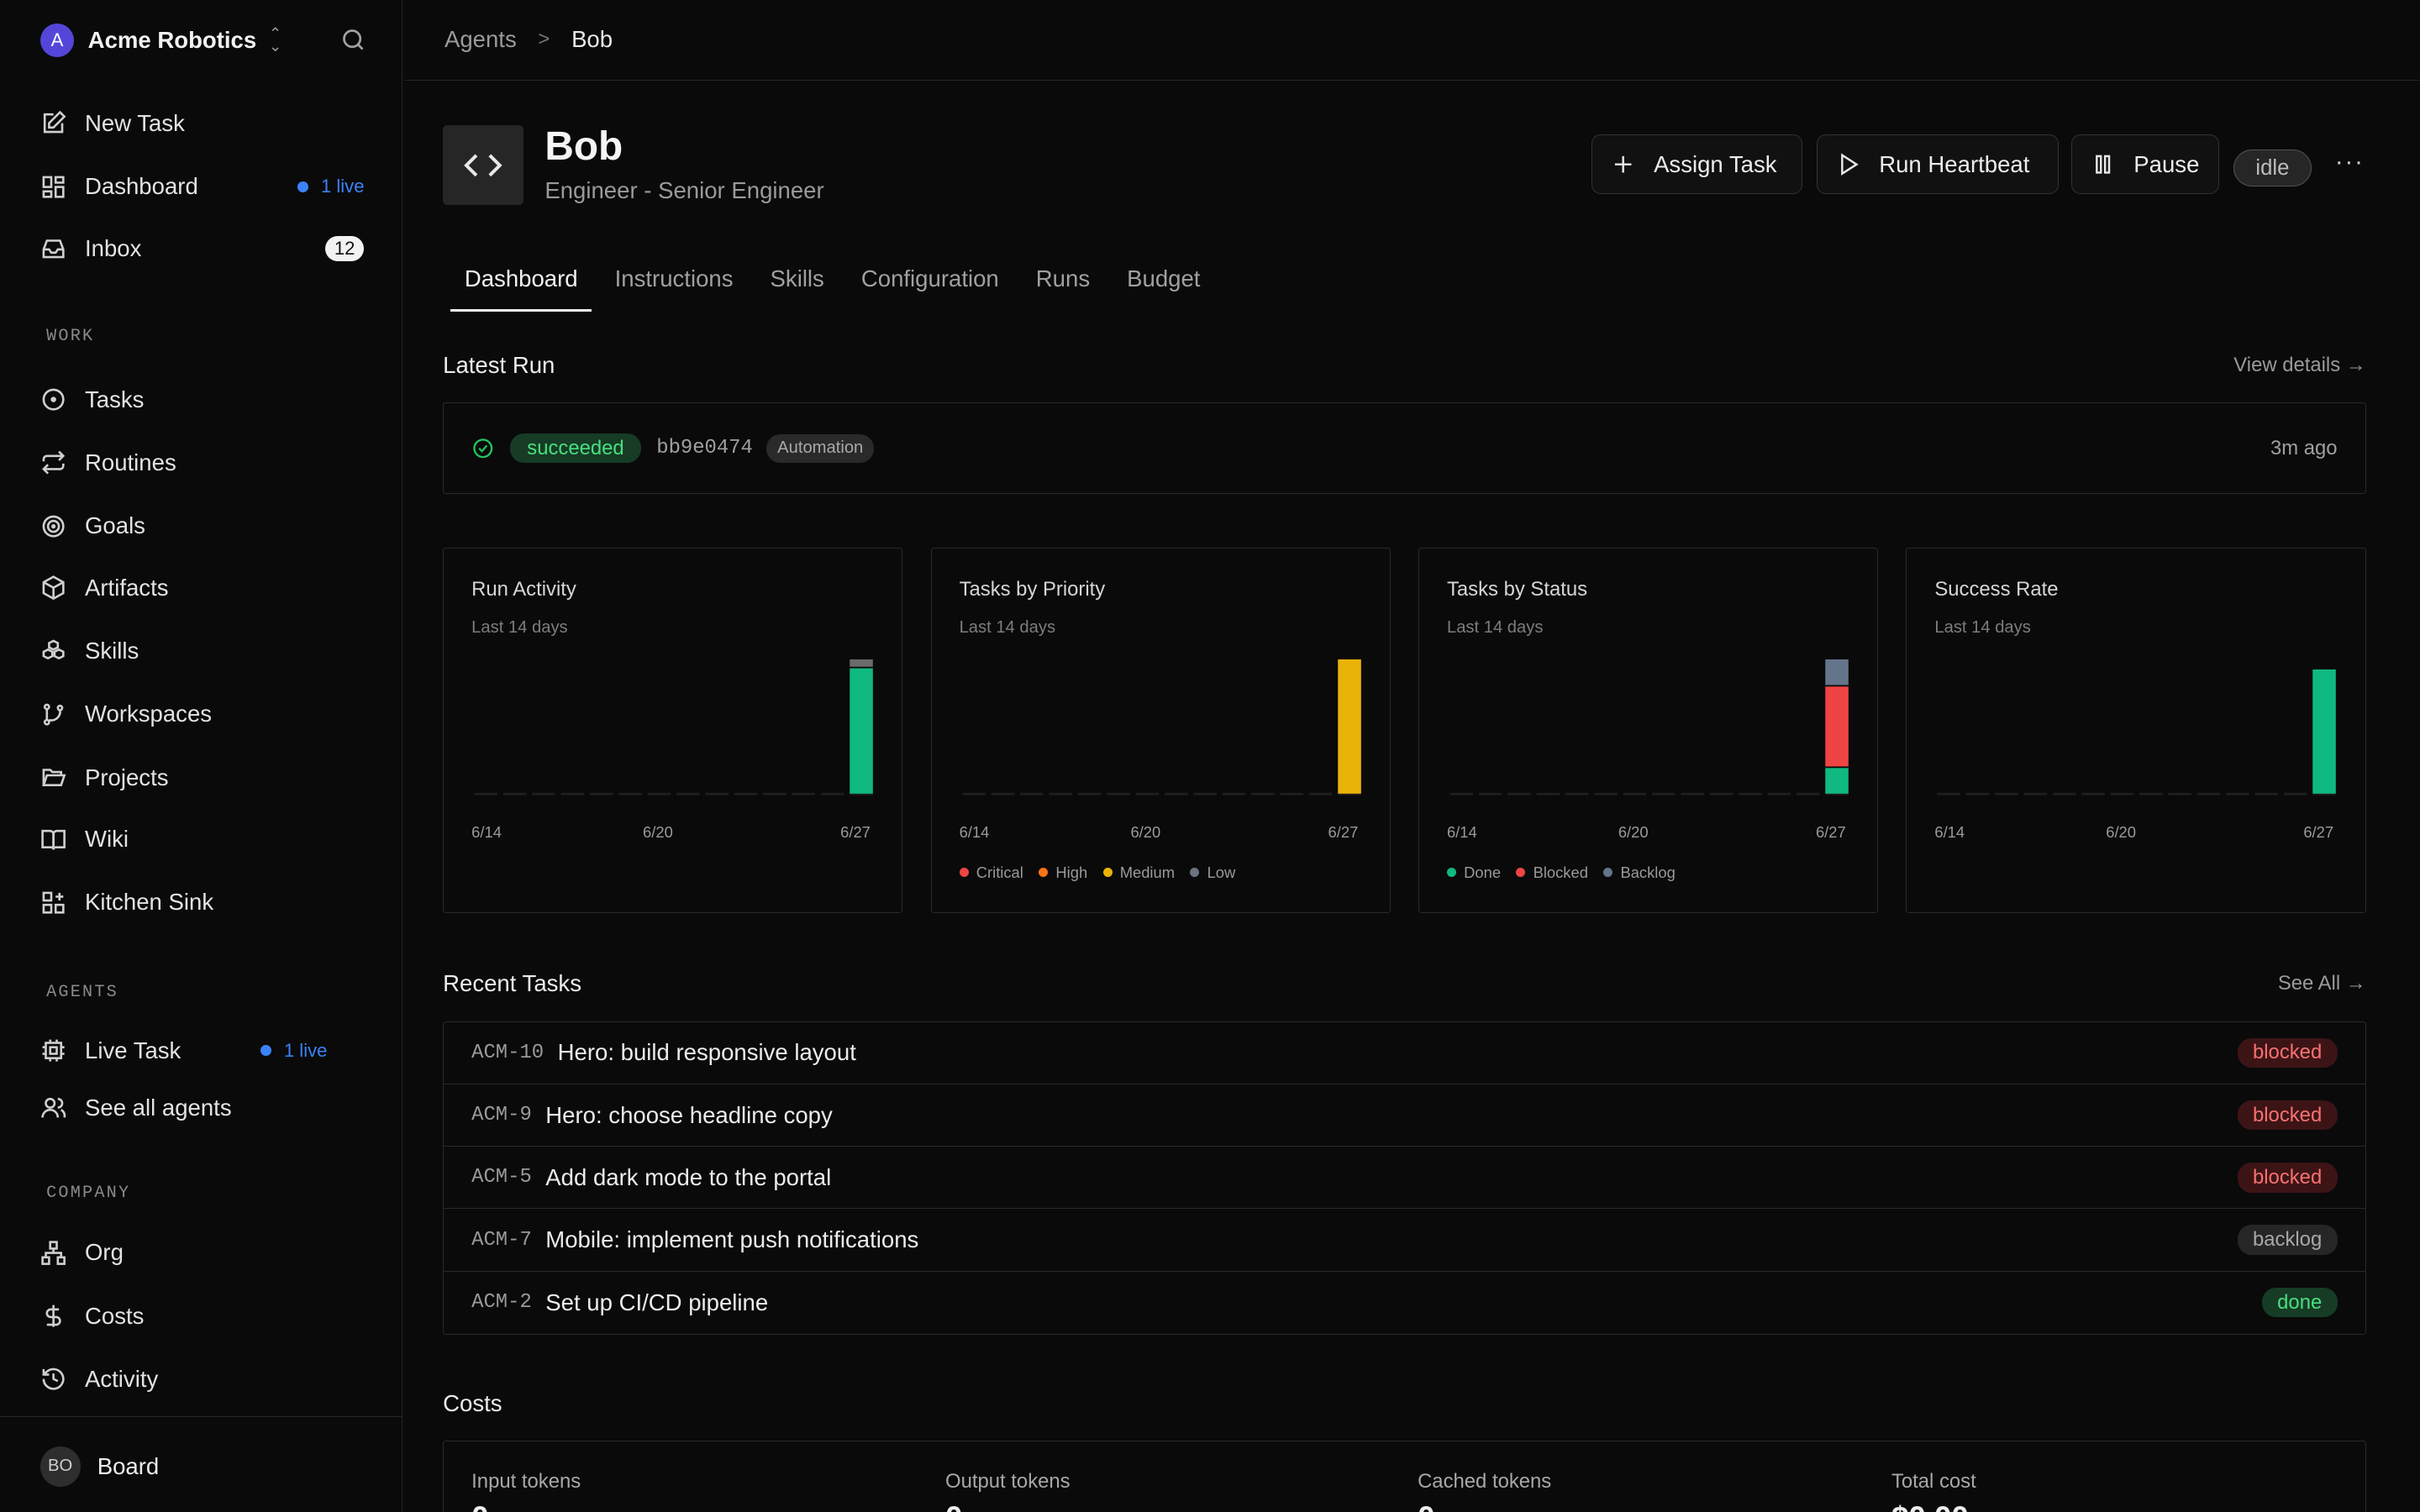  What do you see at coordinates (202, 1316) in the screenshot?
I see `nav-costs: Costs` at bounding box center [202, 1316].